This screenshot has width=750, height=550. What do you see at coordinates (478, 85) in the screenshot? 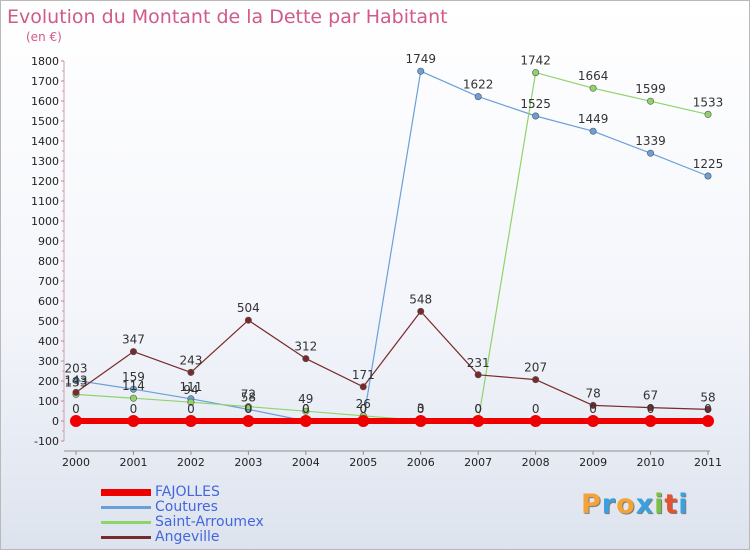
I see `data-label: 1622` at bounding box center [478, 85].